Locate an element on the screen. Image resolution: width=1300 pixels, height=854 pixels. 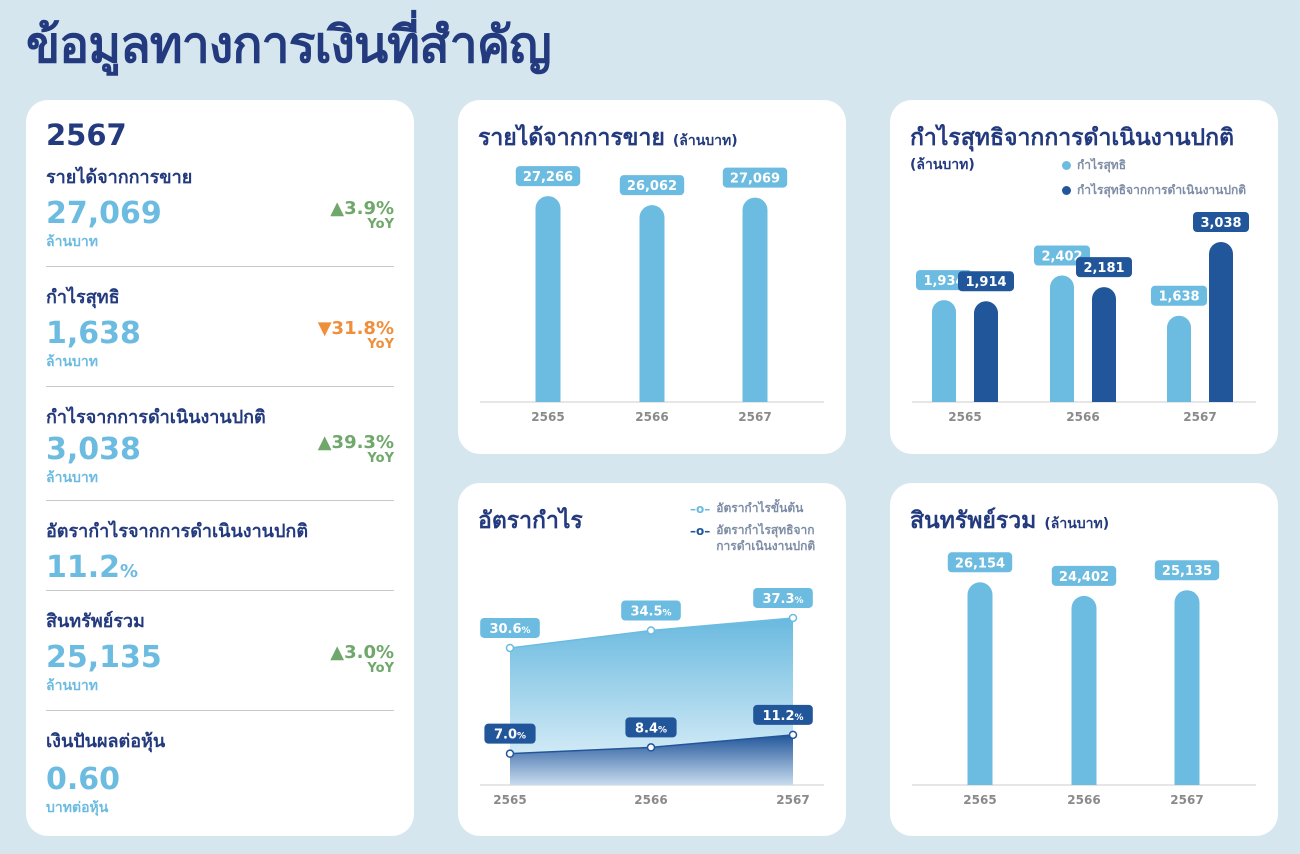
data-label: 2,181 is located at coordinates (1103, 268).